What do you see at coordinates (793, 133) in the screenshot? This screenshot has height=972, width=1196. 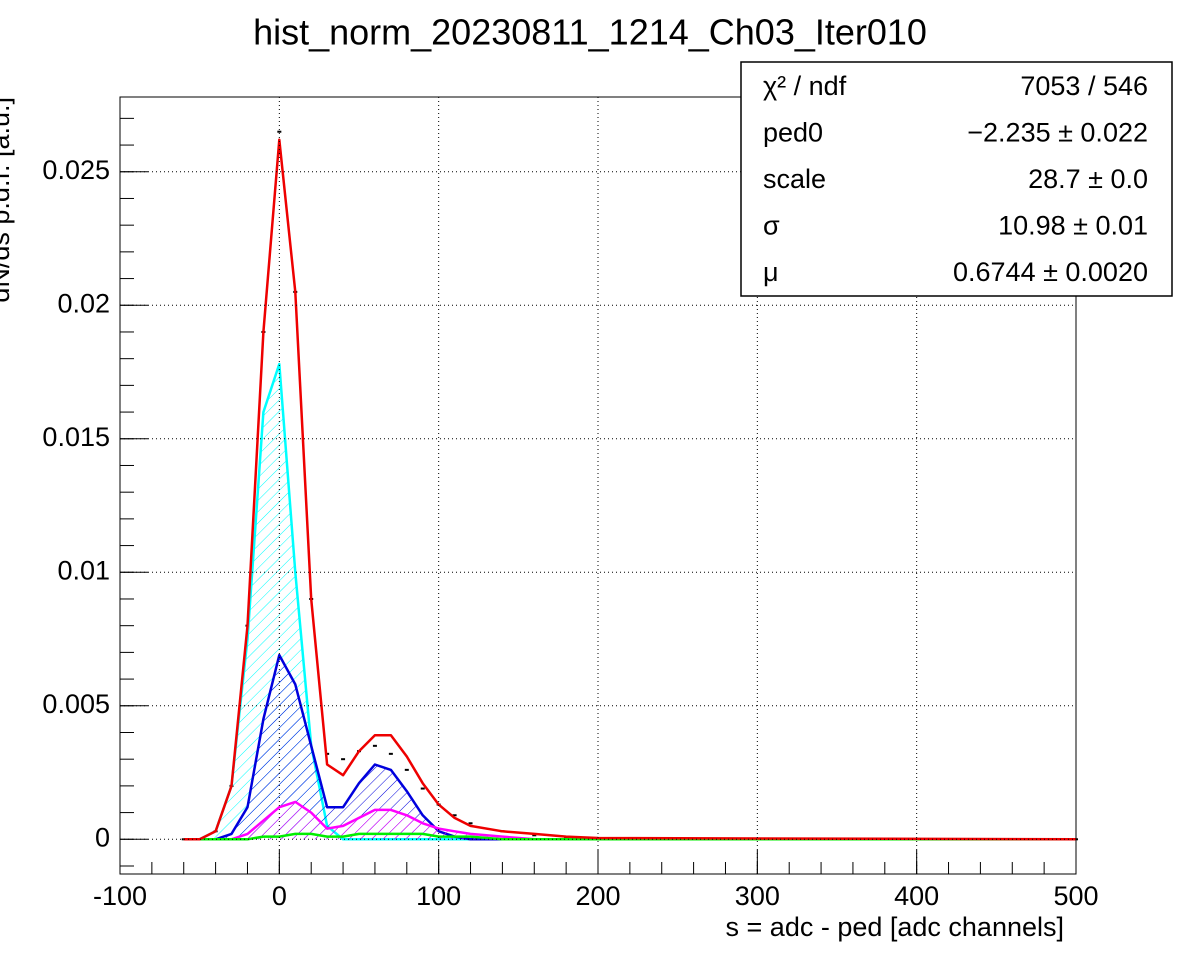 I see `stats-label: ped0` at bounding box center [793, 133].